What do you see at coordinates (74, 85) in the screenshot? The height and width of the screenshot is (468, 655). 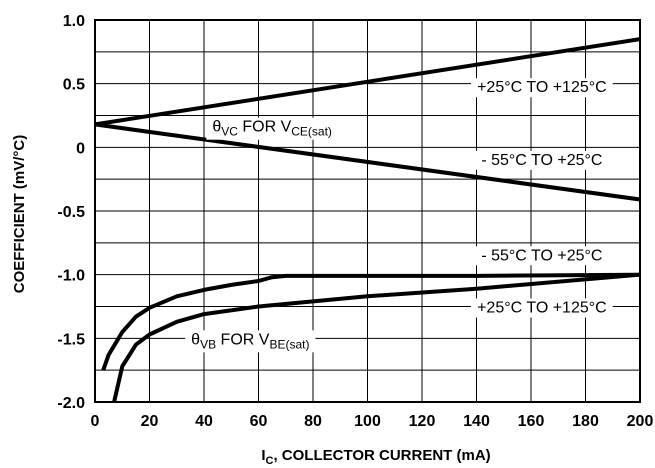 I see `y-tick-label: 0.5` at bounding box center [74, 85].